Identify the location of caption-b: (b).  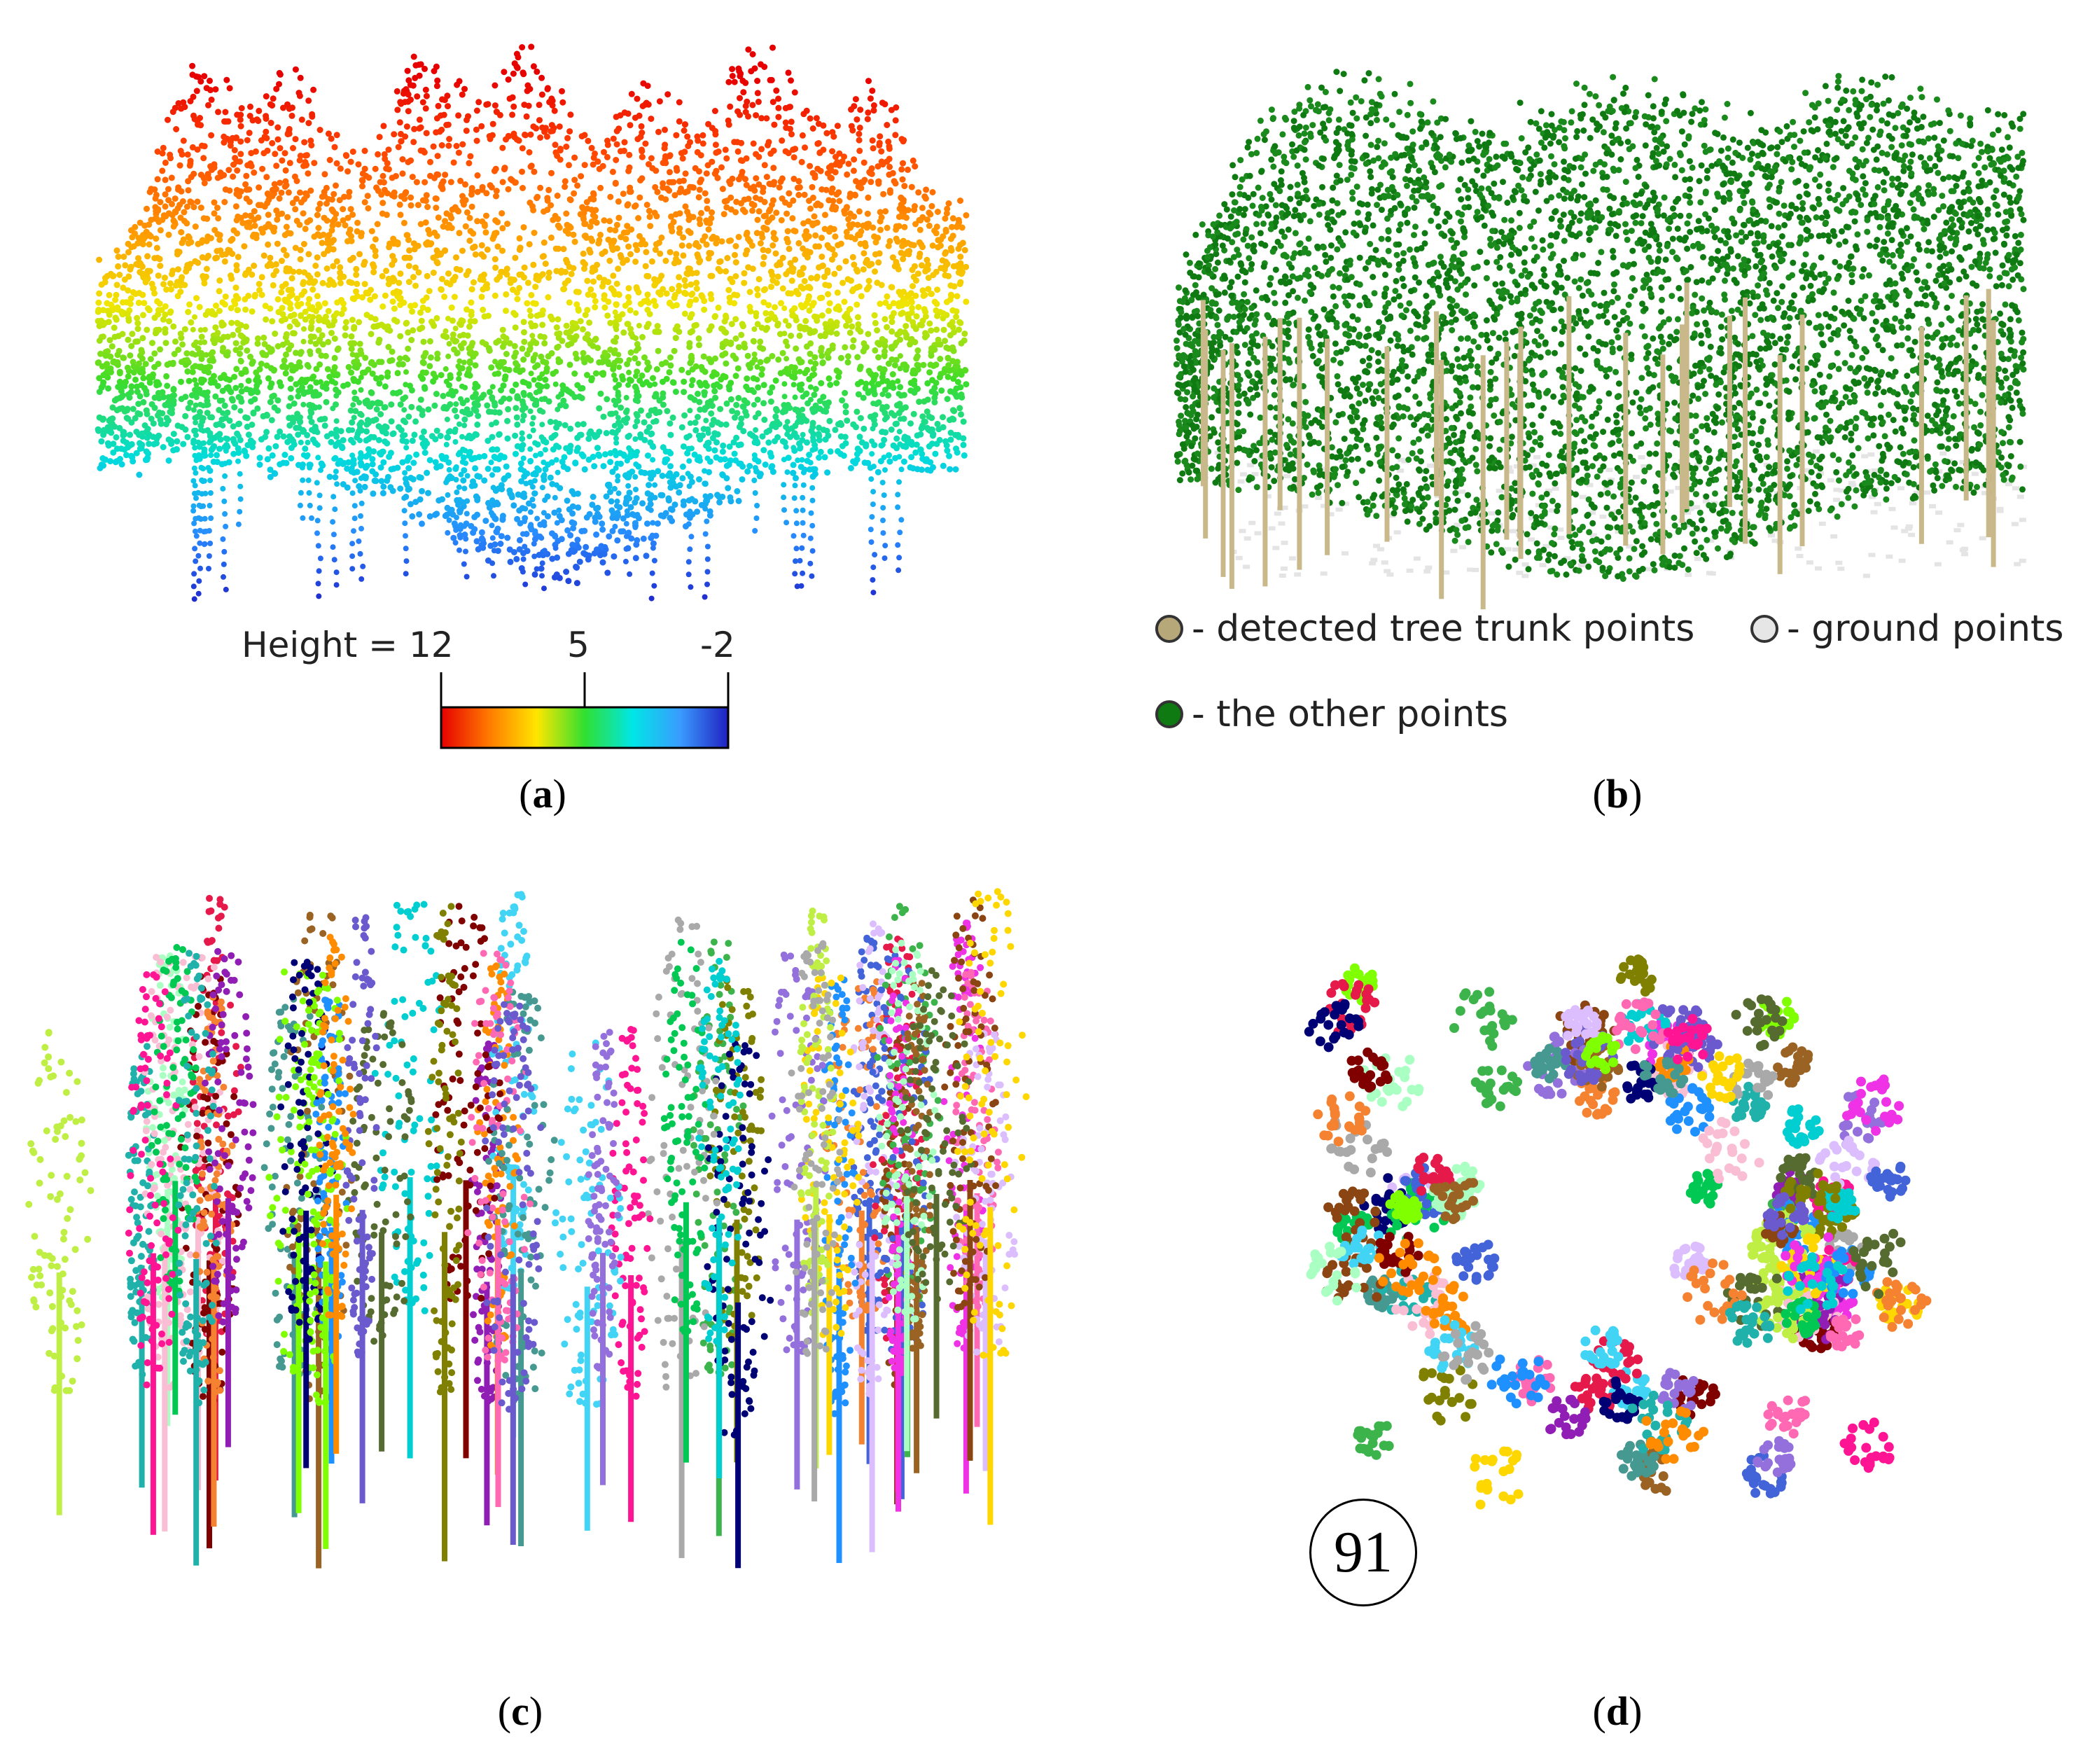
(1618, 794).